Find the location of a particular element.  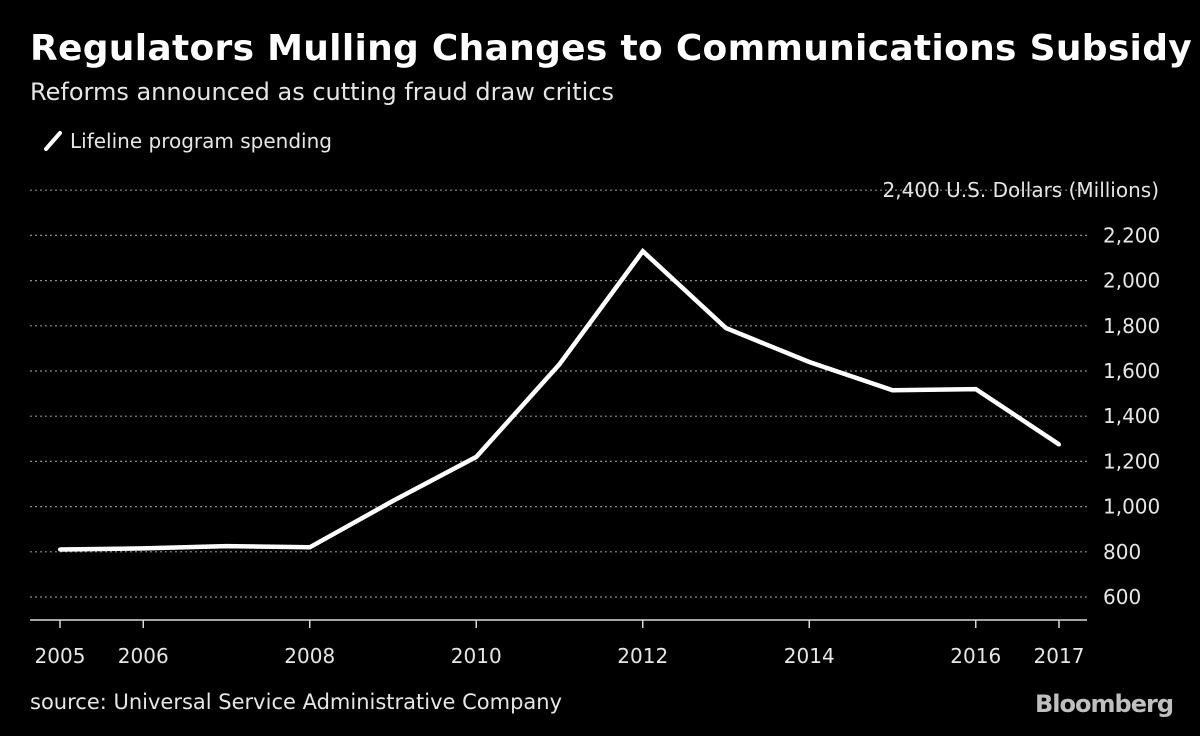

y-tick-label: 1,800 is located at coordinates (1131, 326).